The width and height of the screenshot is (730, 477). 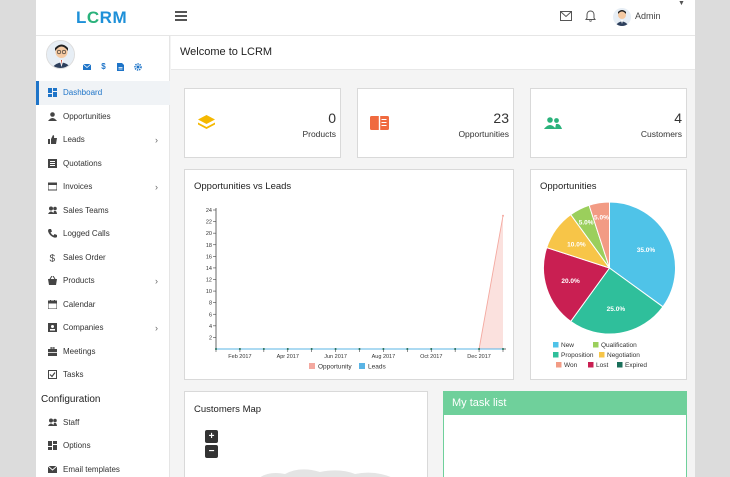 What do you see at coordinates (103, 305) in the screenshot?
I see `sidebar-item-calendar: Calendar` at bounding box center [103, 305].